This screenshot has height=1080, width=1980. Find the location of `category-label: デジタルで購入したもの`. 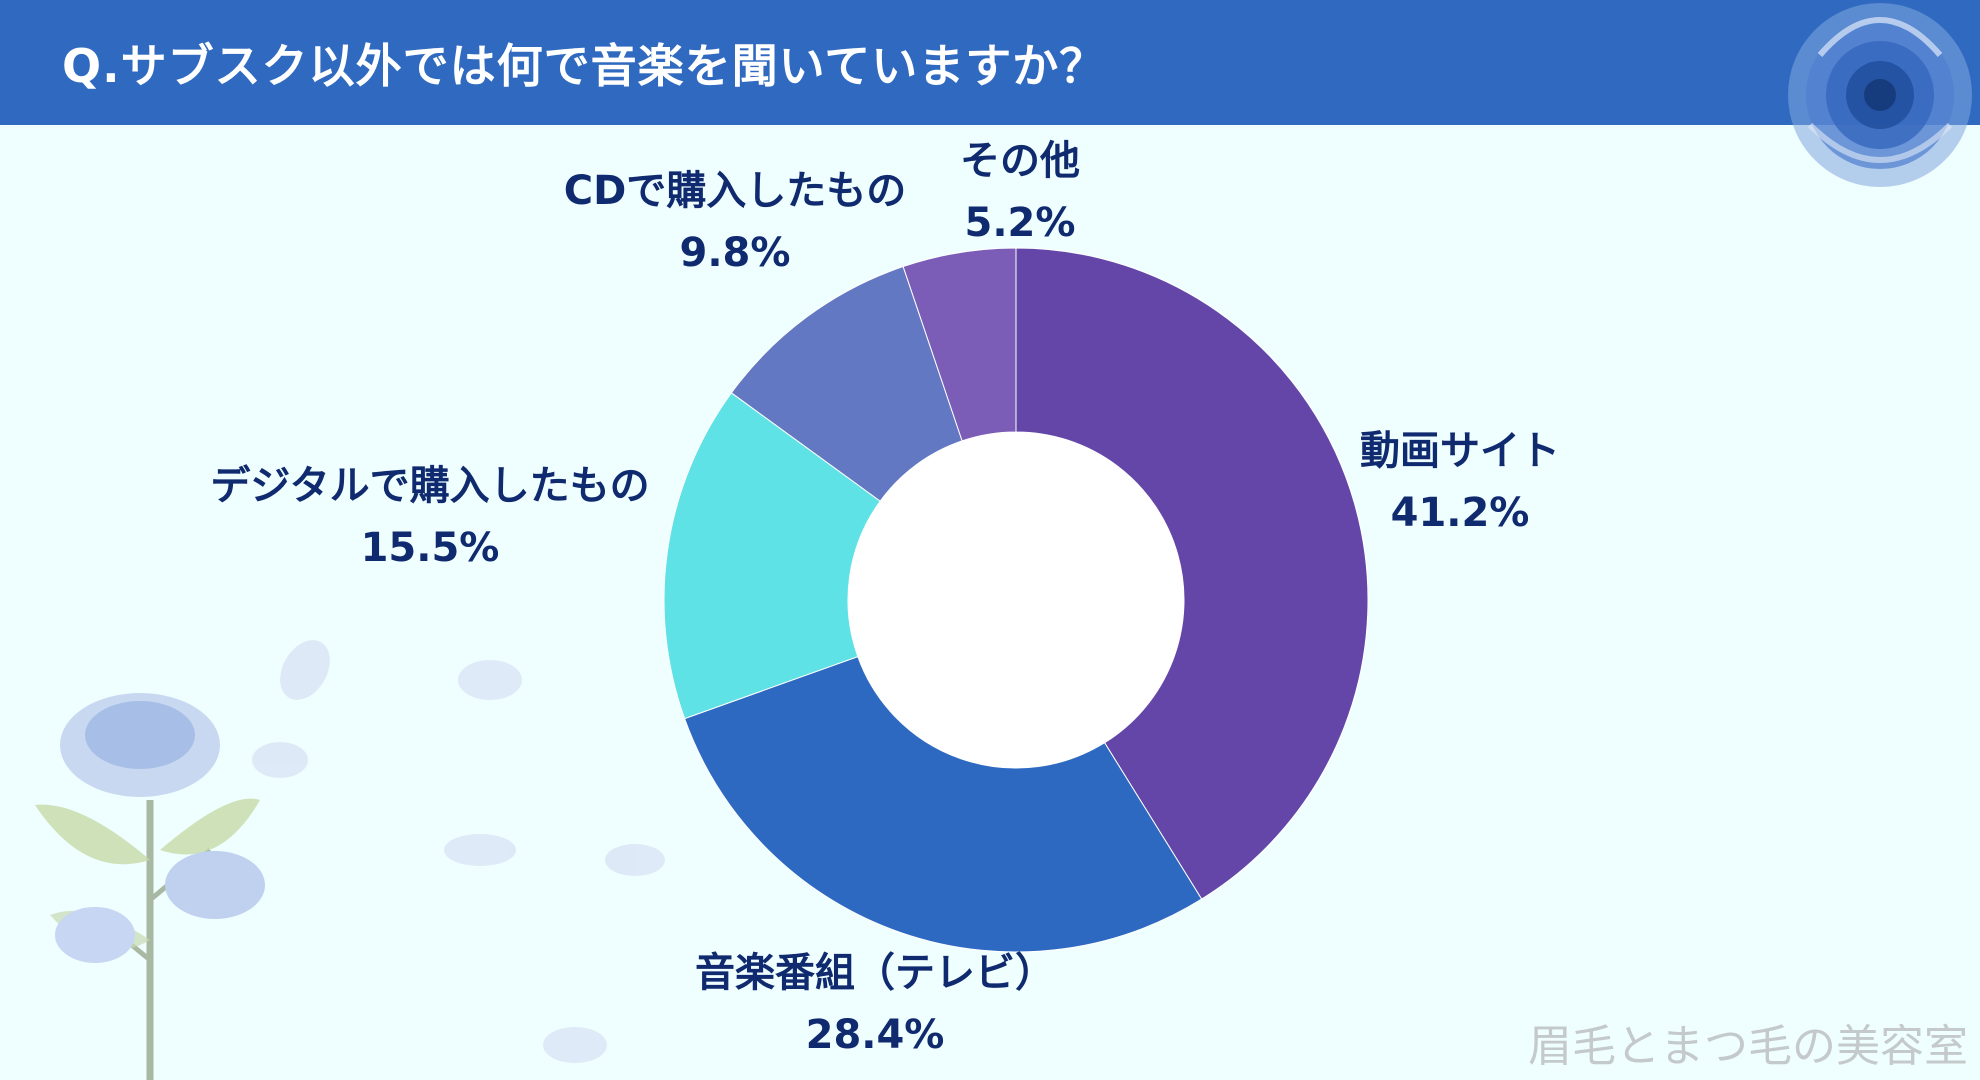

category-label: デジタルで購入したもの is located at coordinates (430, 486).